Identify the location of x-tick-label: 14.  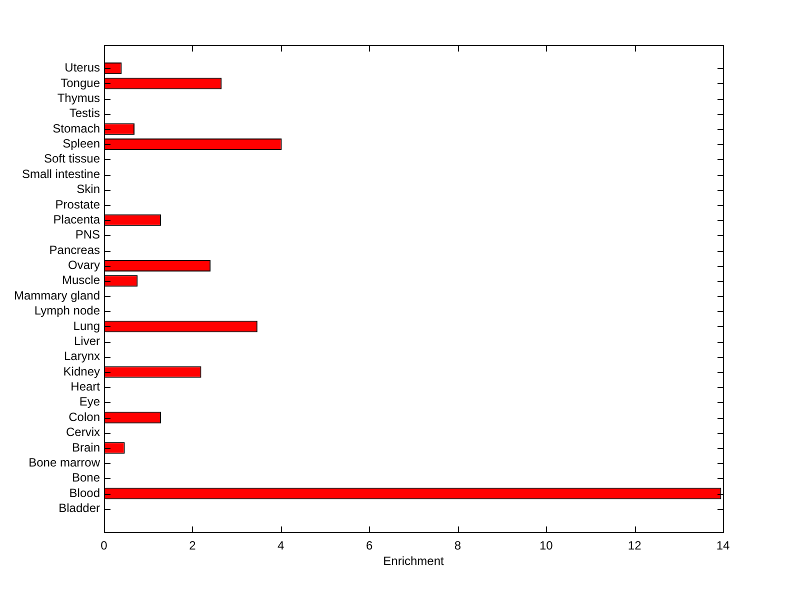
(723, 545).